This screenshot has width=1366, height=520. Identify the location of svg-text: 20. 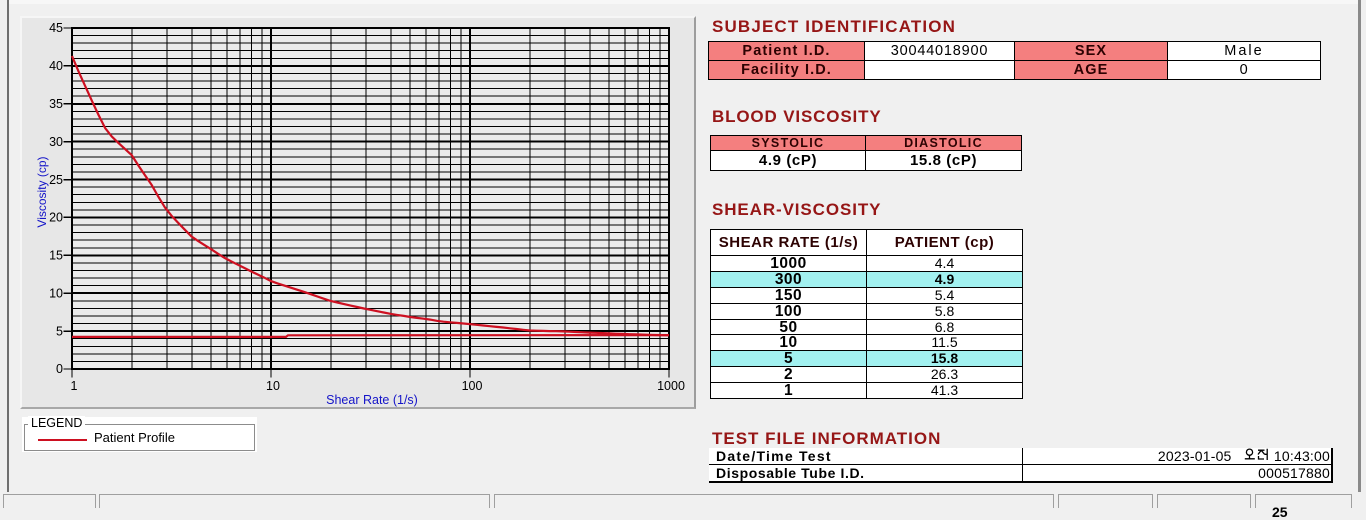
(56, 218).